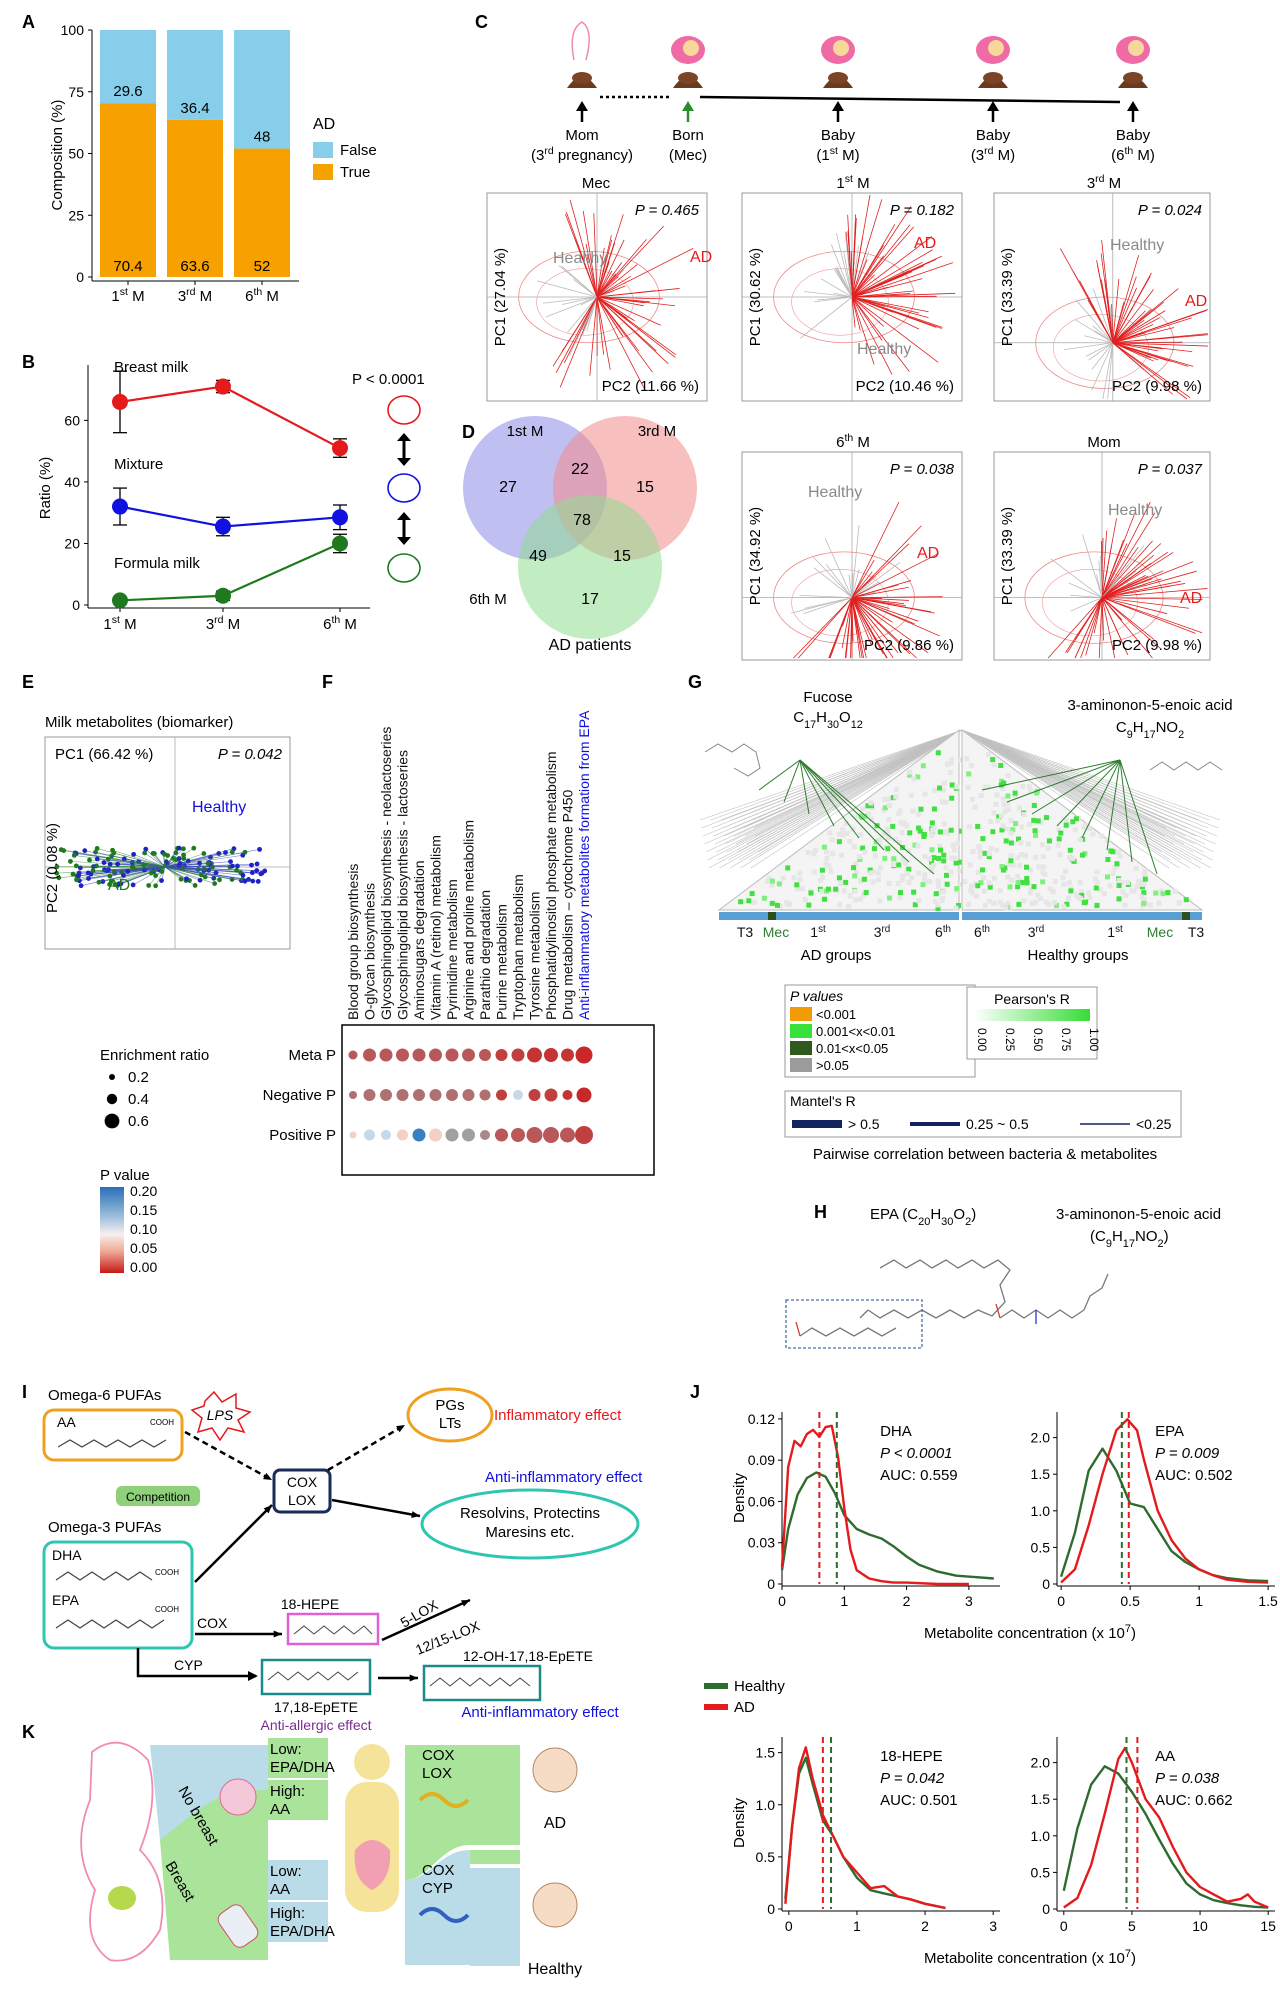 This screenshot has width=1280, height=2000. I want to click on p-legend-title: P values, so click(816, 996).